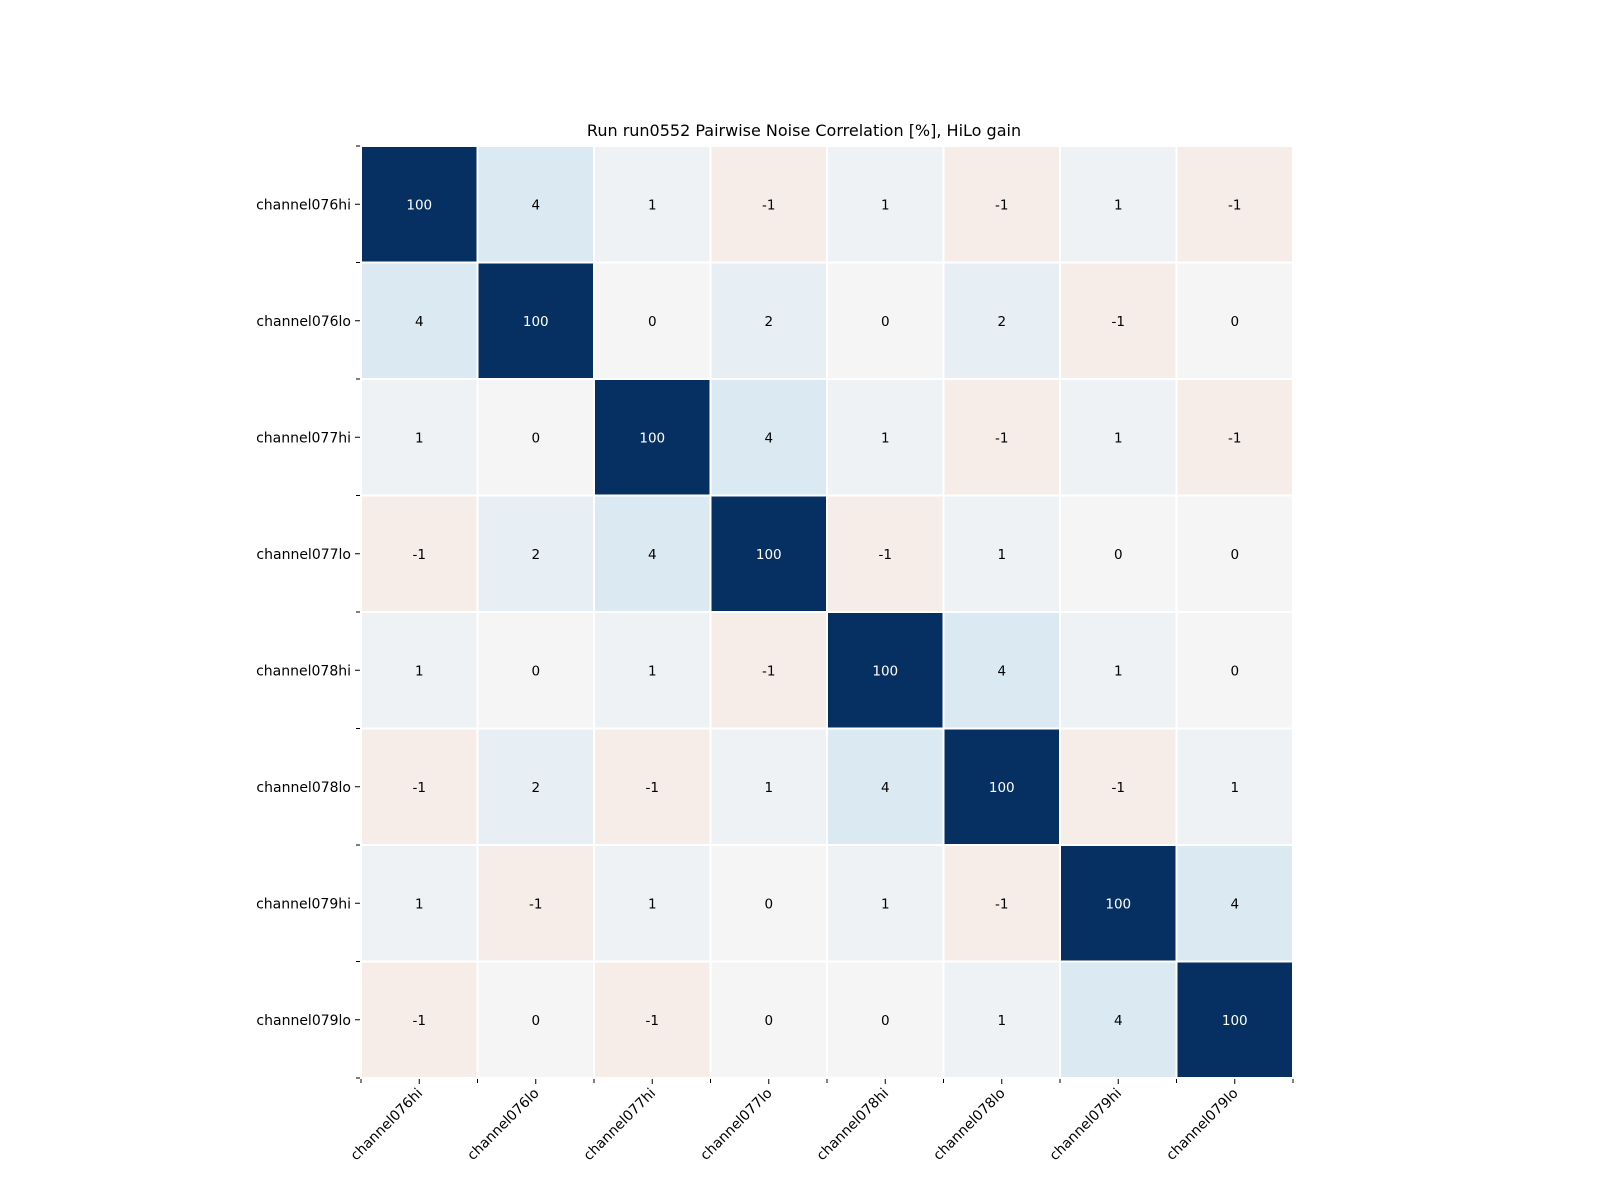 This screenshot has height=1200, width=1600. I want to click on y-tick-label: channel079lo, so click(303, 1021).